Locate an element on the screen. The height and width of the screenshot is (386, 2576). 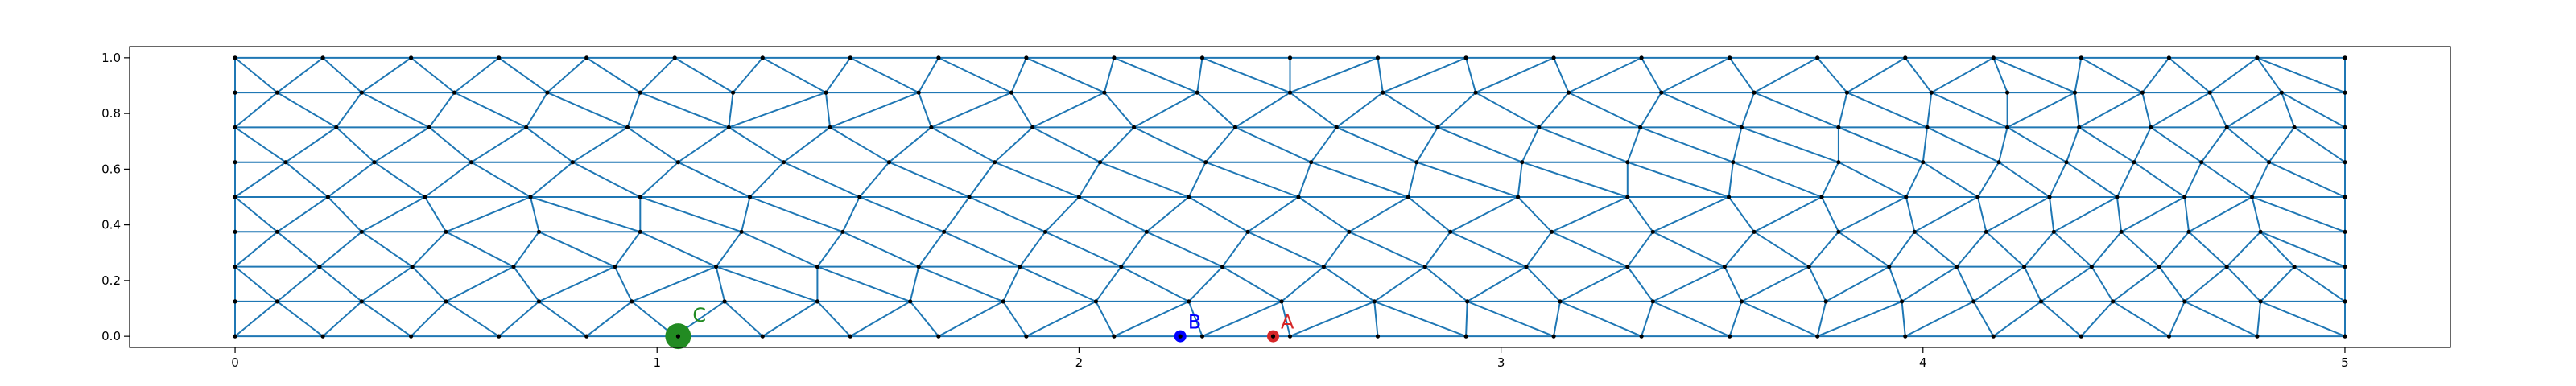
point-label-b: B is located at coordinates (1194, 322).